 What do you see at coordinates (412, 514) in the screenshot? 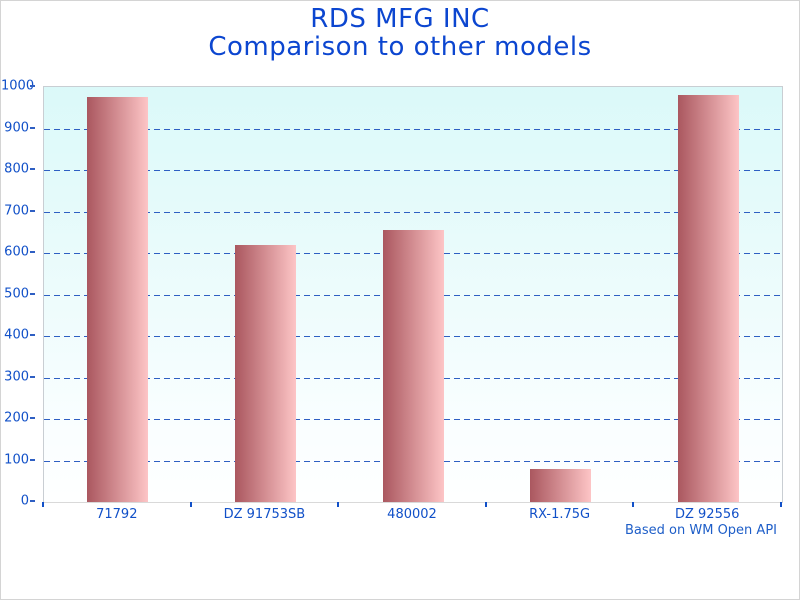
I see `x-axis-label: 480002` at bounding box center [412, 514].